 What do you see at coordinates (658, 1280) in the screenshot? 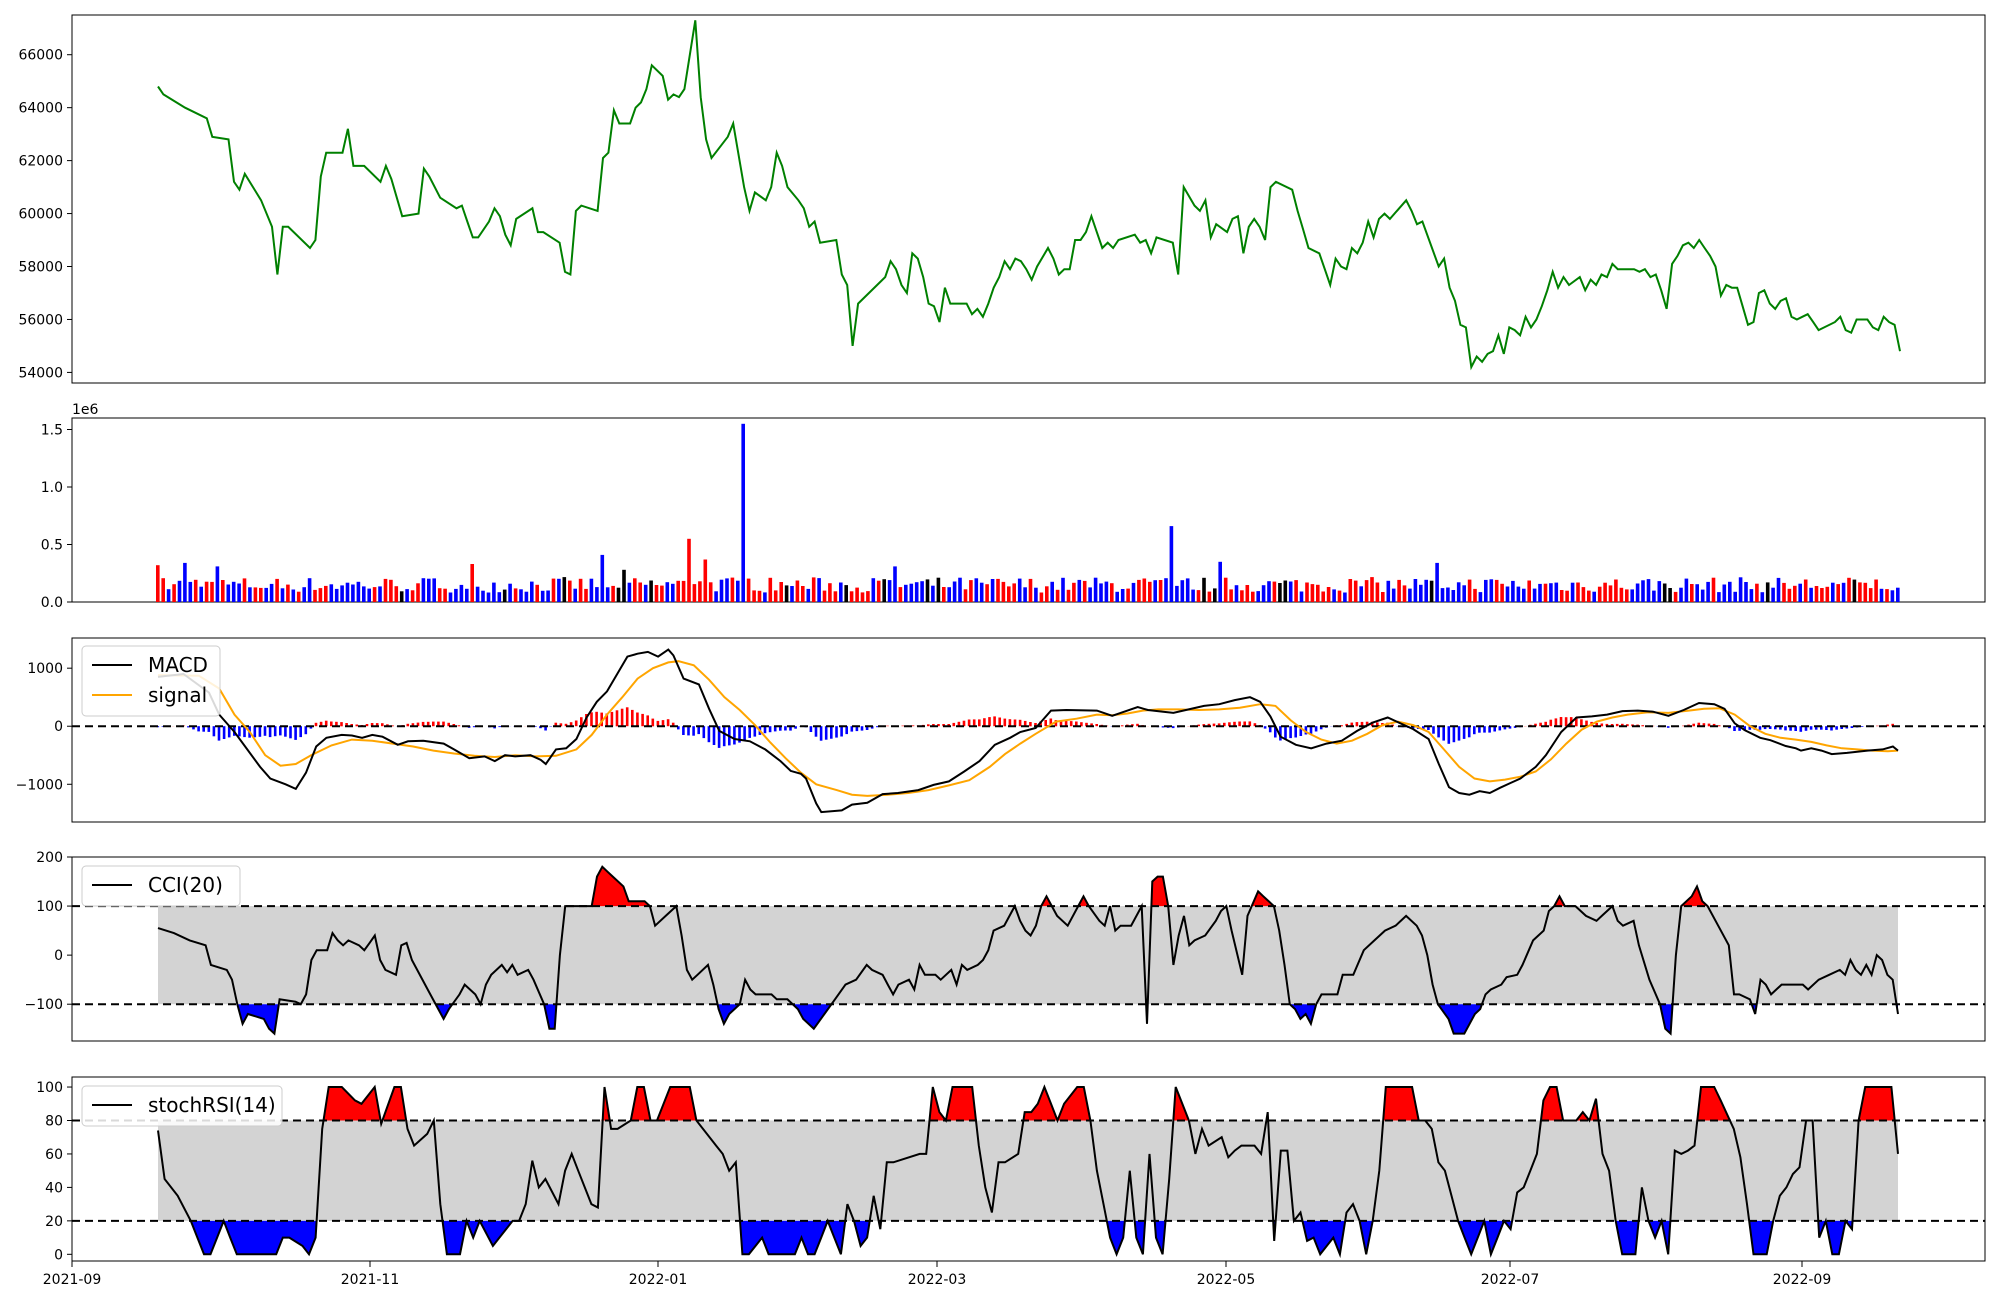
I see `x-tick-label: 2022-01` at bounding box center [658, 1280].